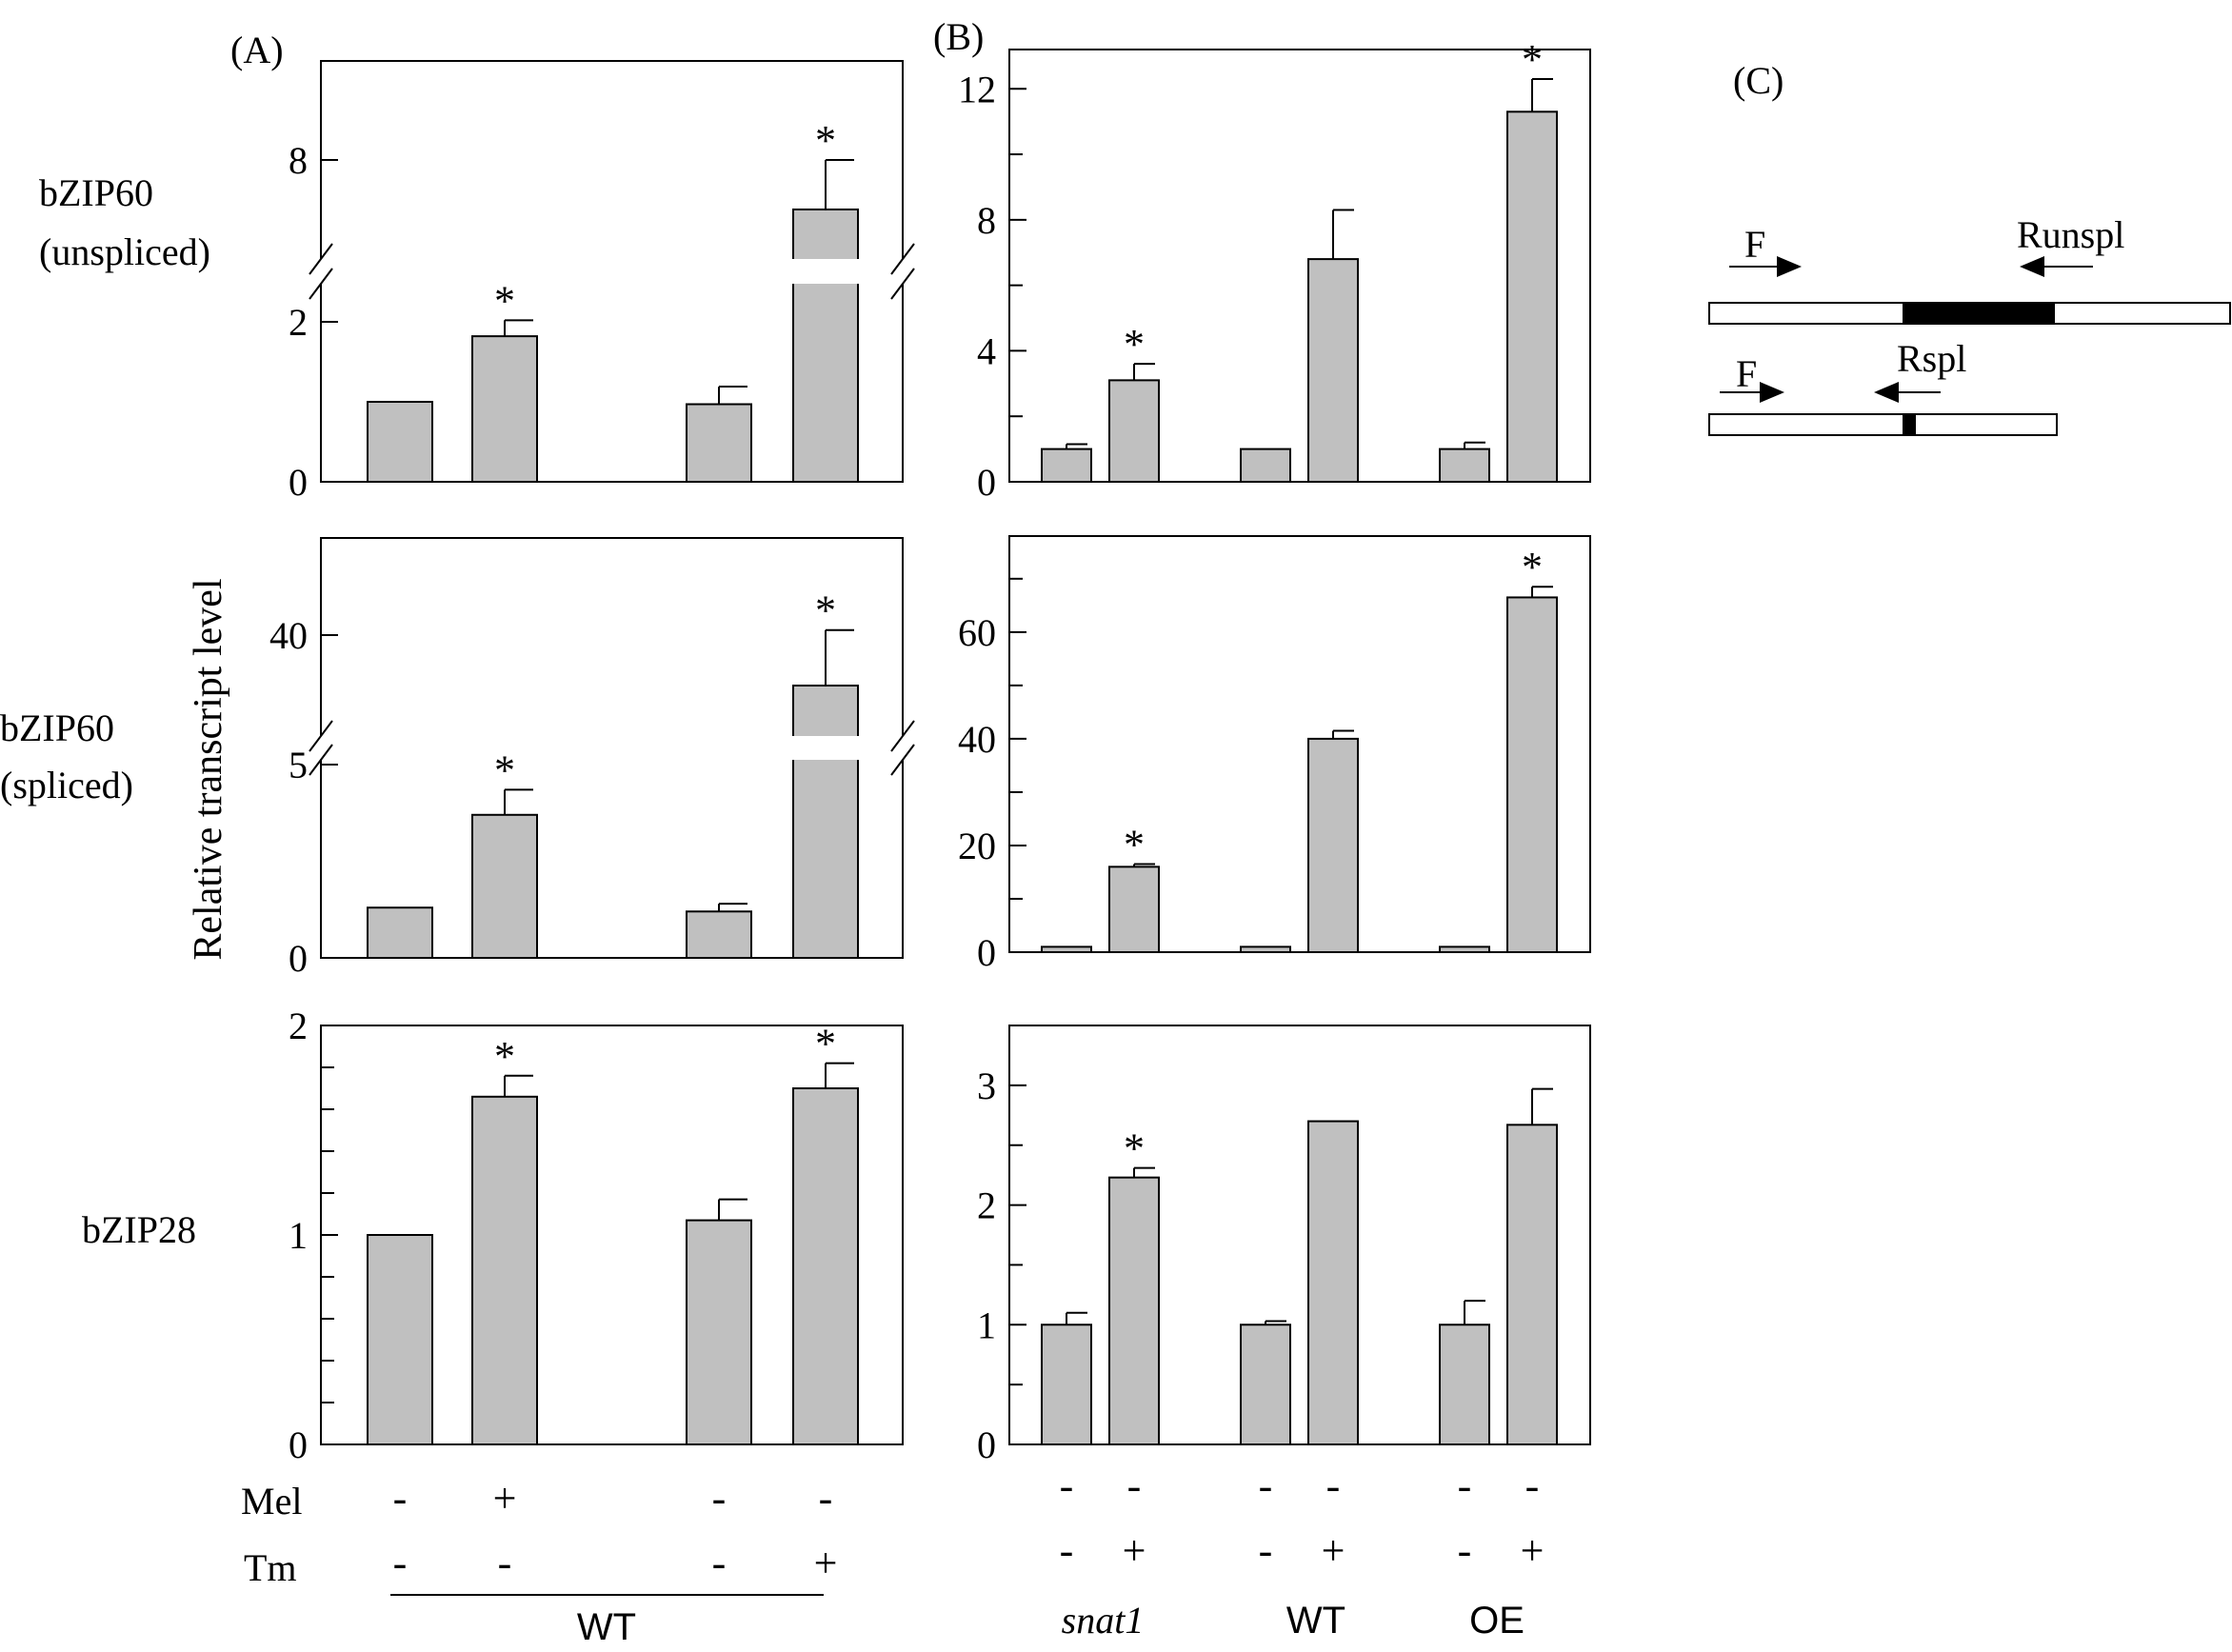 This screenshot has height=1652, width=2232. I want to click on row3-gene-label: bZIP28, so click(139, 1230).